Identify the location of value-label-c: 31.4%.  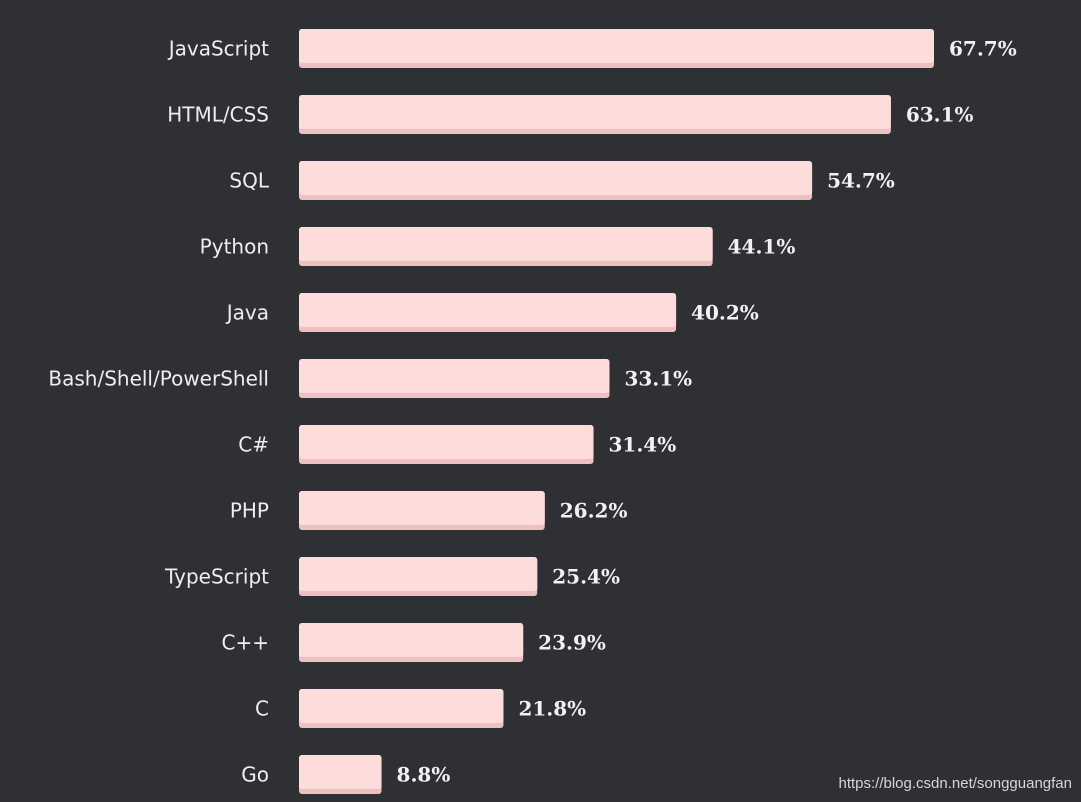
(643, 445).